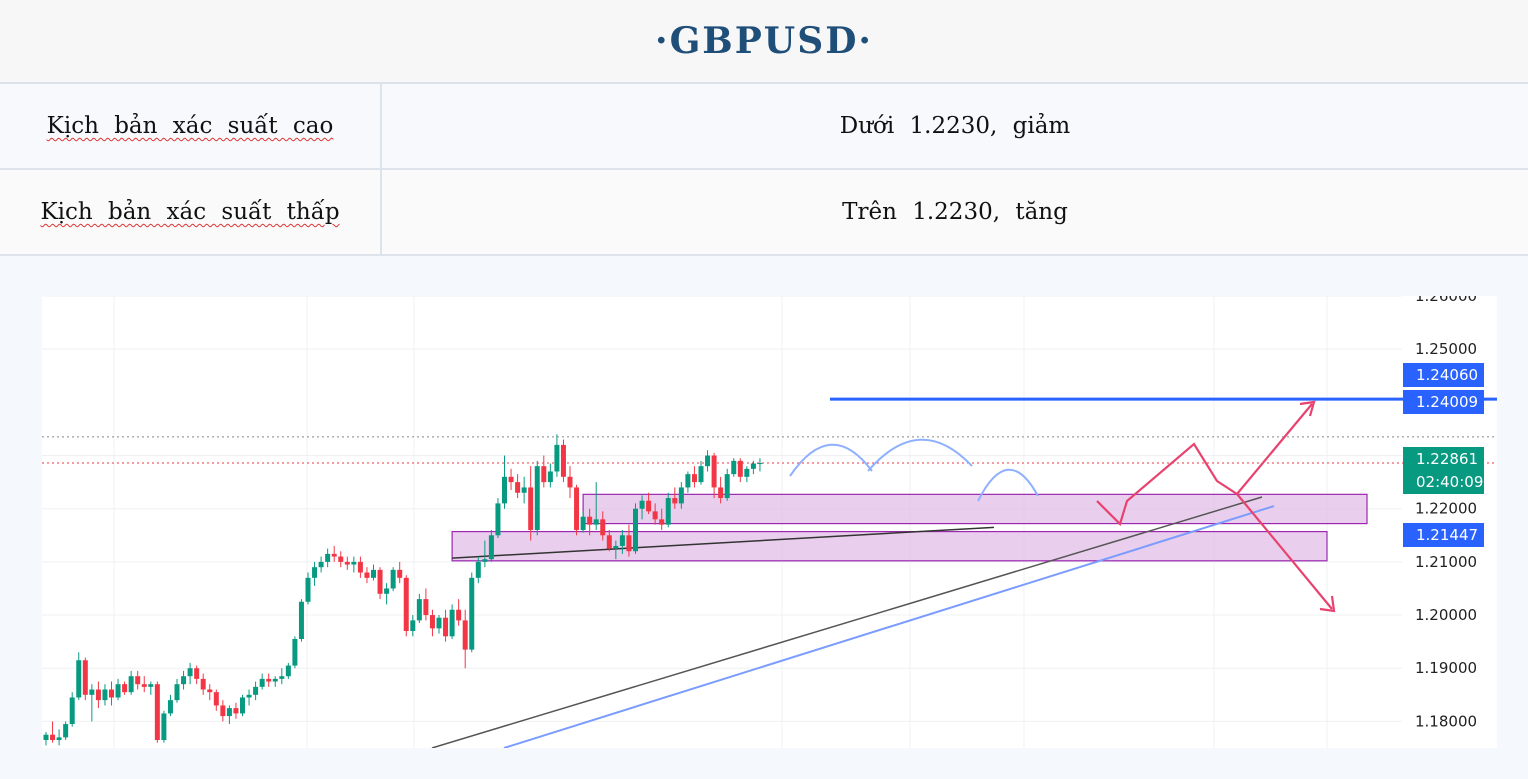  I want to click on scenario-label-cell: Kịch bản xác suất cao, so click(191, 126).